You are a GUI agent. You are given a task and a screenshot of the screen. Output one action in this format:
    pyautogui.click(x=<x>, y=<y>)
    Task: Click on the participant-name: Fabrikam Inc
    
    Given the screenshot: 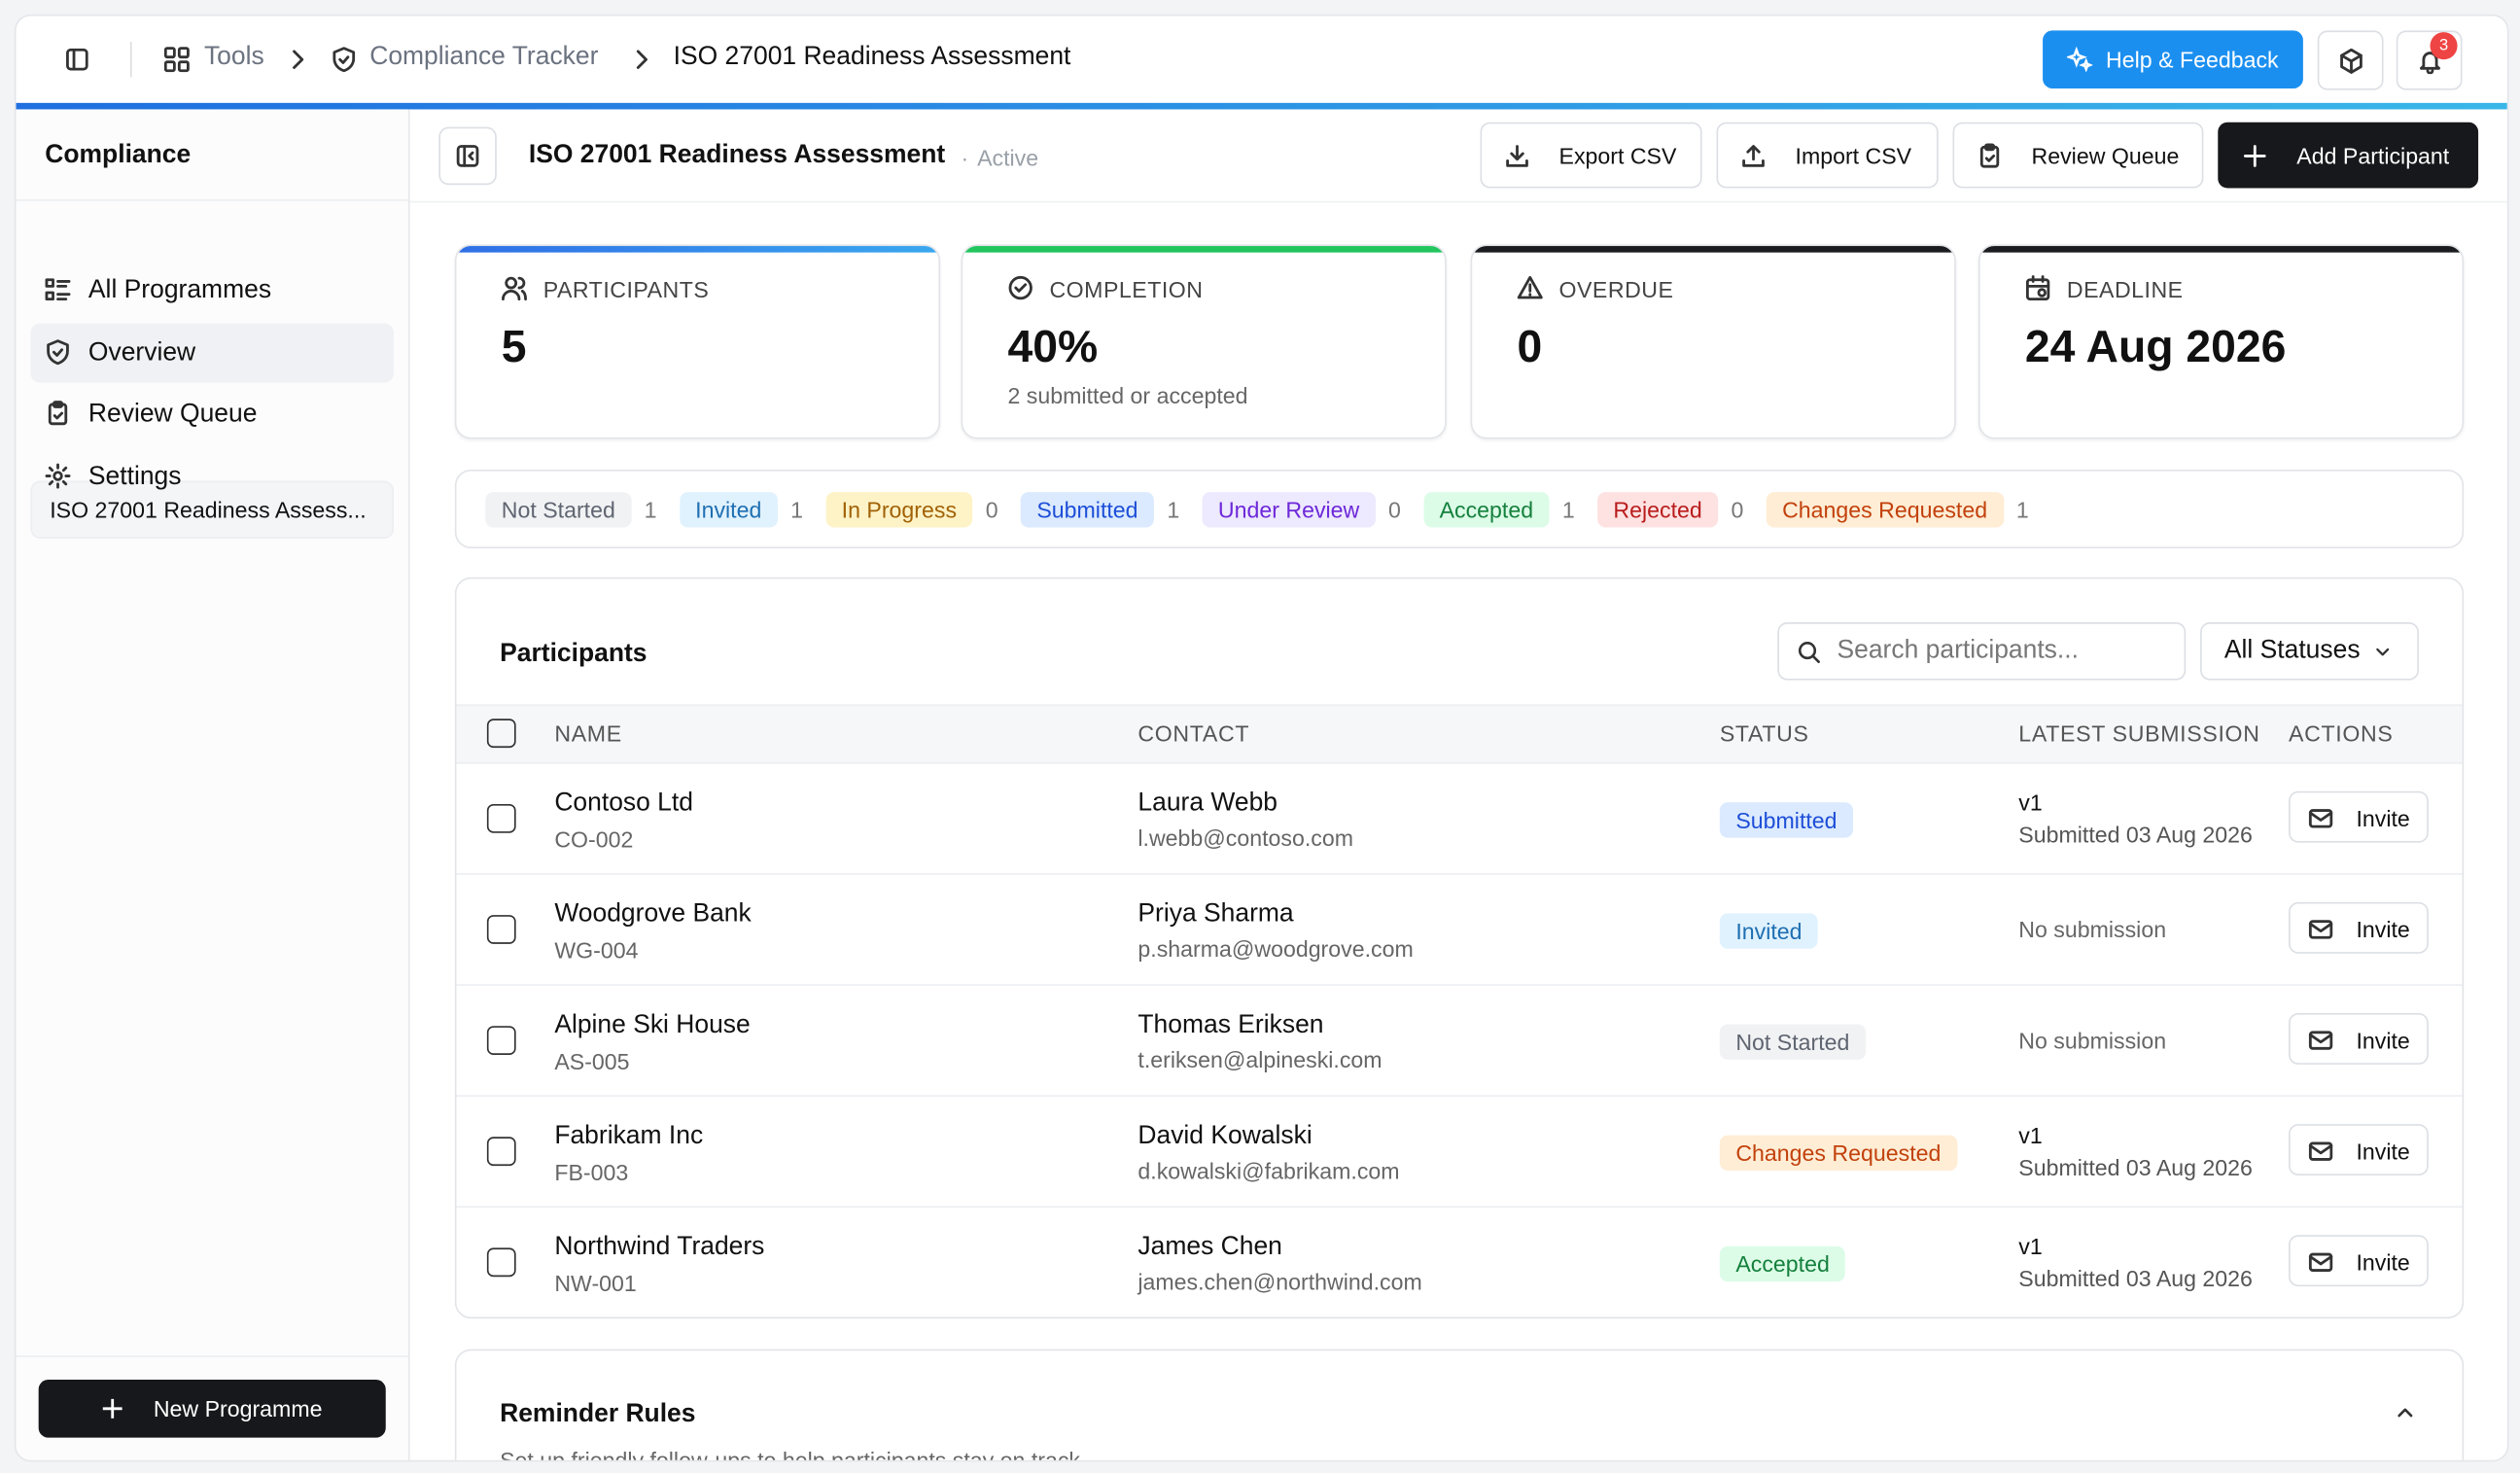 What is the action you would take?
    pyautogui.click(x=629, y=1136)
    